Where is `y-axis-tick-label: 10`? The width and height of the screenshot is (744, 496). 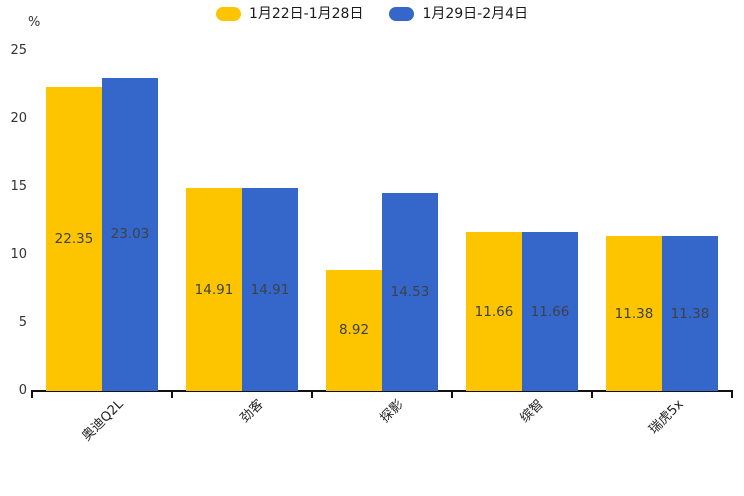 y-axis-tick-label: 10 is located at coordinates (18, 254).